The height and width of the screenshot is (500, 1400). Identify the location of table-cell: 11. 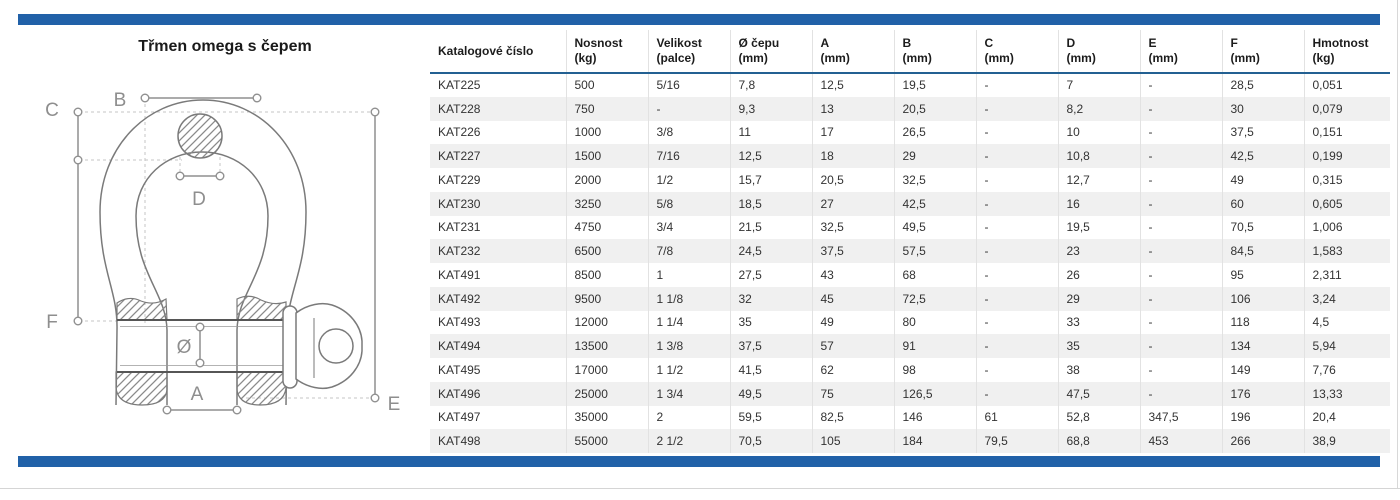
(770, 132).